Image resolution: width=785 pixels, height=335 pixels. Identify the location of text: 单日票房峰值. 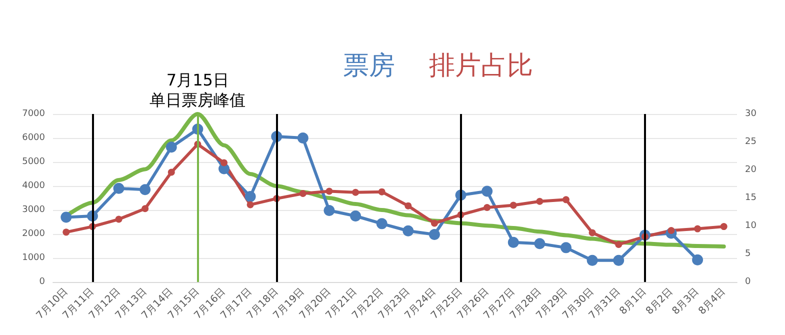
(198, 100).